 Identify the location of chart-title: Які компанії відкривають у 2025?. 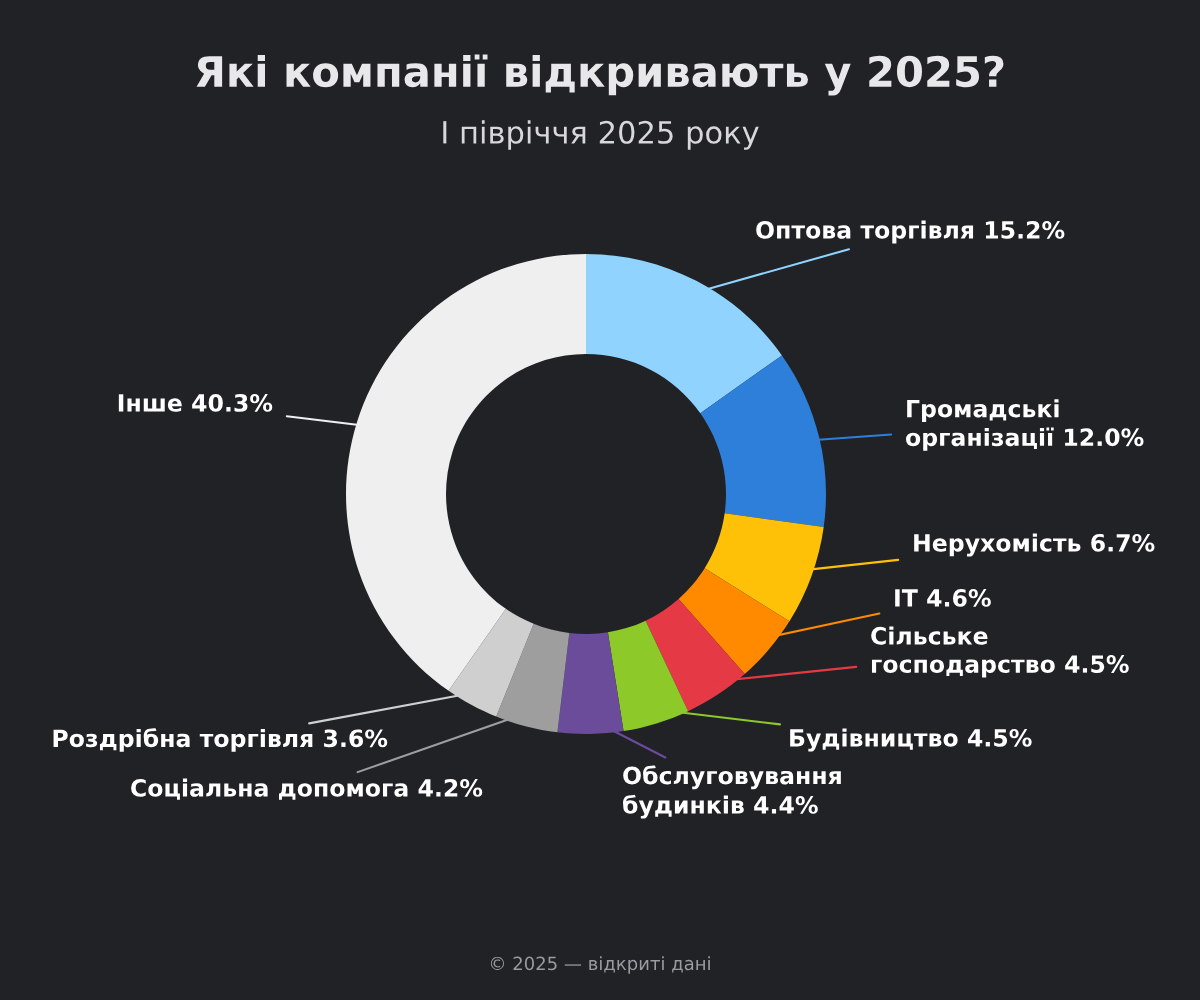
(600, 75).